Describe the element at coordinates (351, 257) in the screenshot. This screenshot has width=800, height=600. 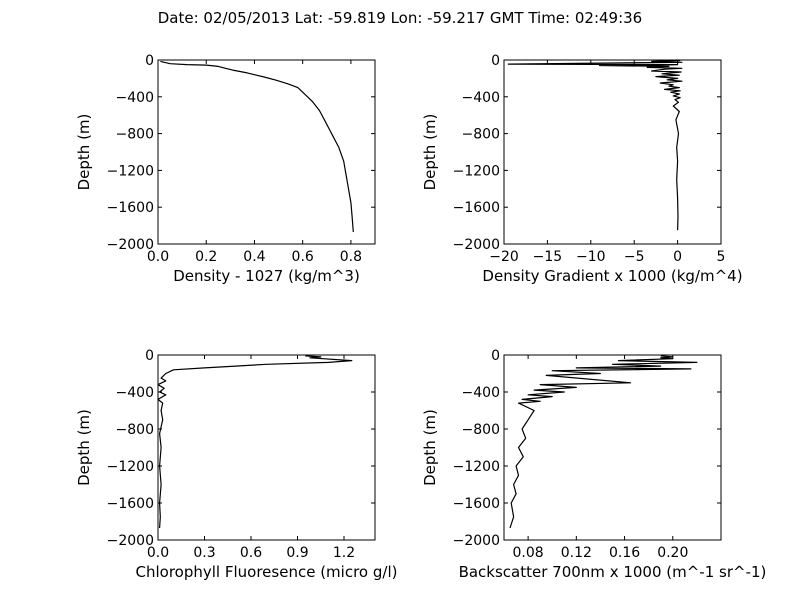
I see `x-tick-label: 0.8` at that location.